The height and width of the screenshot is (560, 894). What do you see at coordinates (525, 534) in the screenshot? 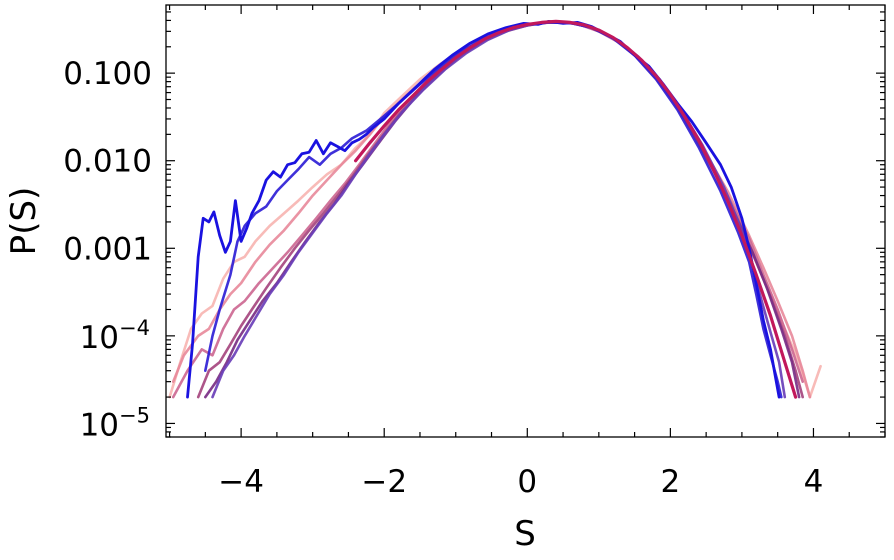
I see `x-axis-title: S` at bounding box center [525, 534].